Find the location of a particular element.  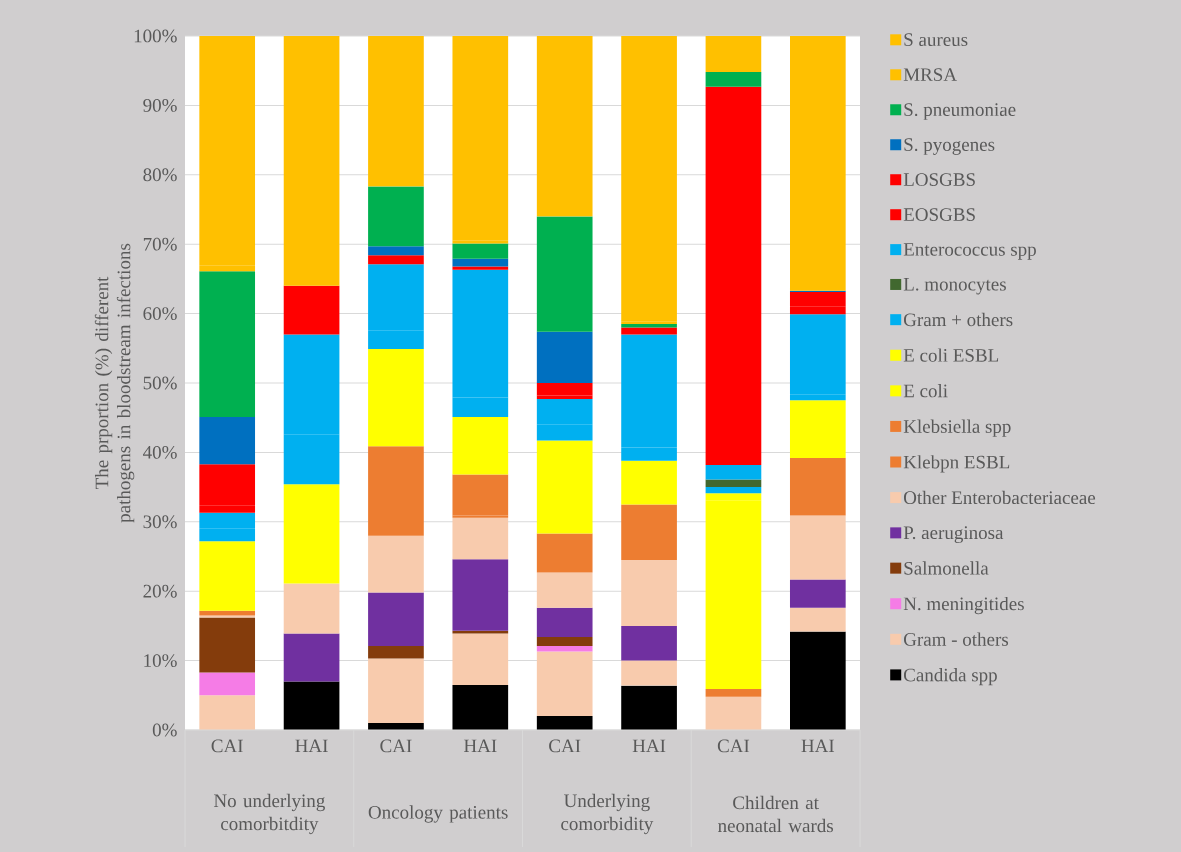

y-tick-label: 70% is located at coordinates (160, 244).